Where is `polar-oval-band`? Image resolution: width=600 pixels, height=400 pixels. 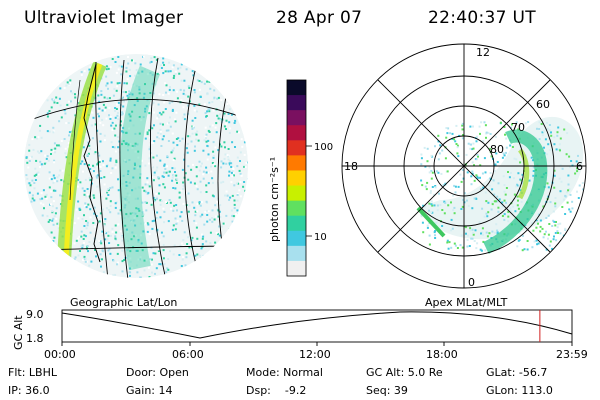
polar-oval-band is located at coordinates (515, 191).